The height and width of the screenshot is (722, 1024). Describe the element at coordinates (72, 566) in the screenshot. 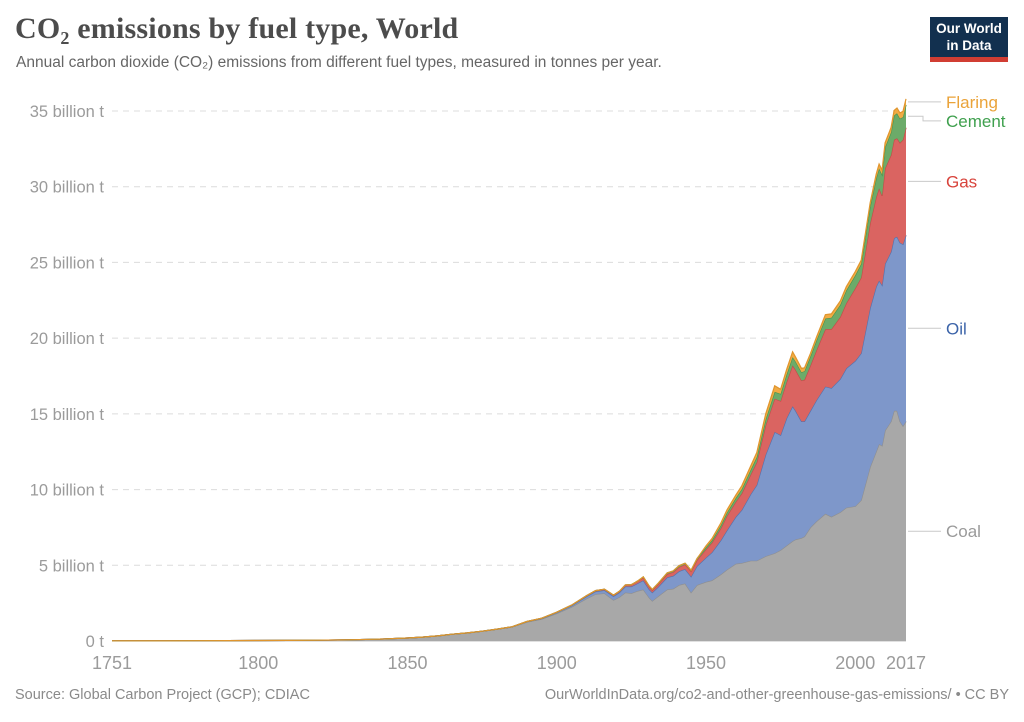

I see `y-axis-tick-label: 5 billion t` at that location.